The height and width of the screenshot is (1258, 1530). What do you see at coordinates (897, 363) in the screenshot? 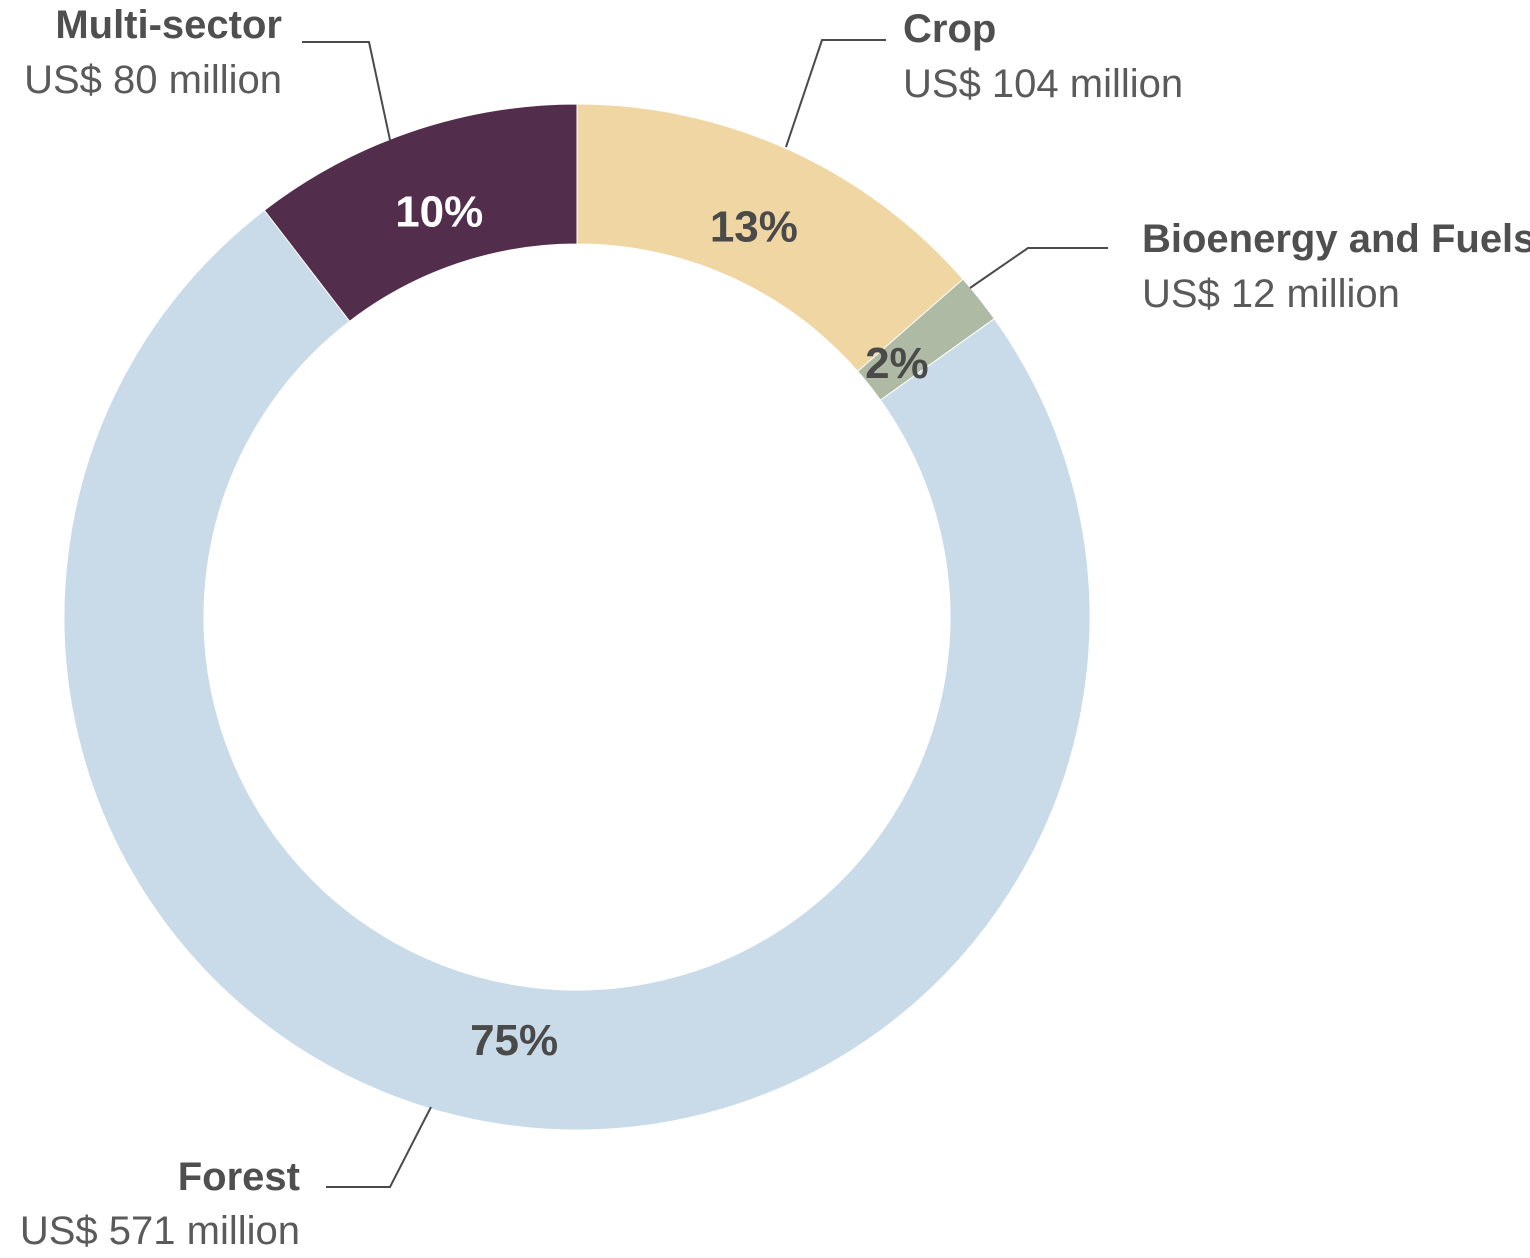
I see `percent-label-bioenergy-and-fuels: 2%` at bounding box center [897, 363].